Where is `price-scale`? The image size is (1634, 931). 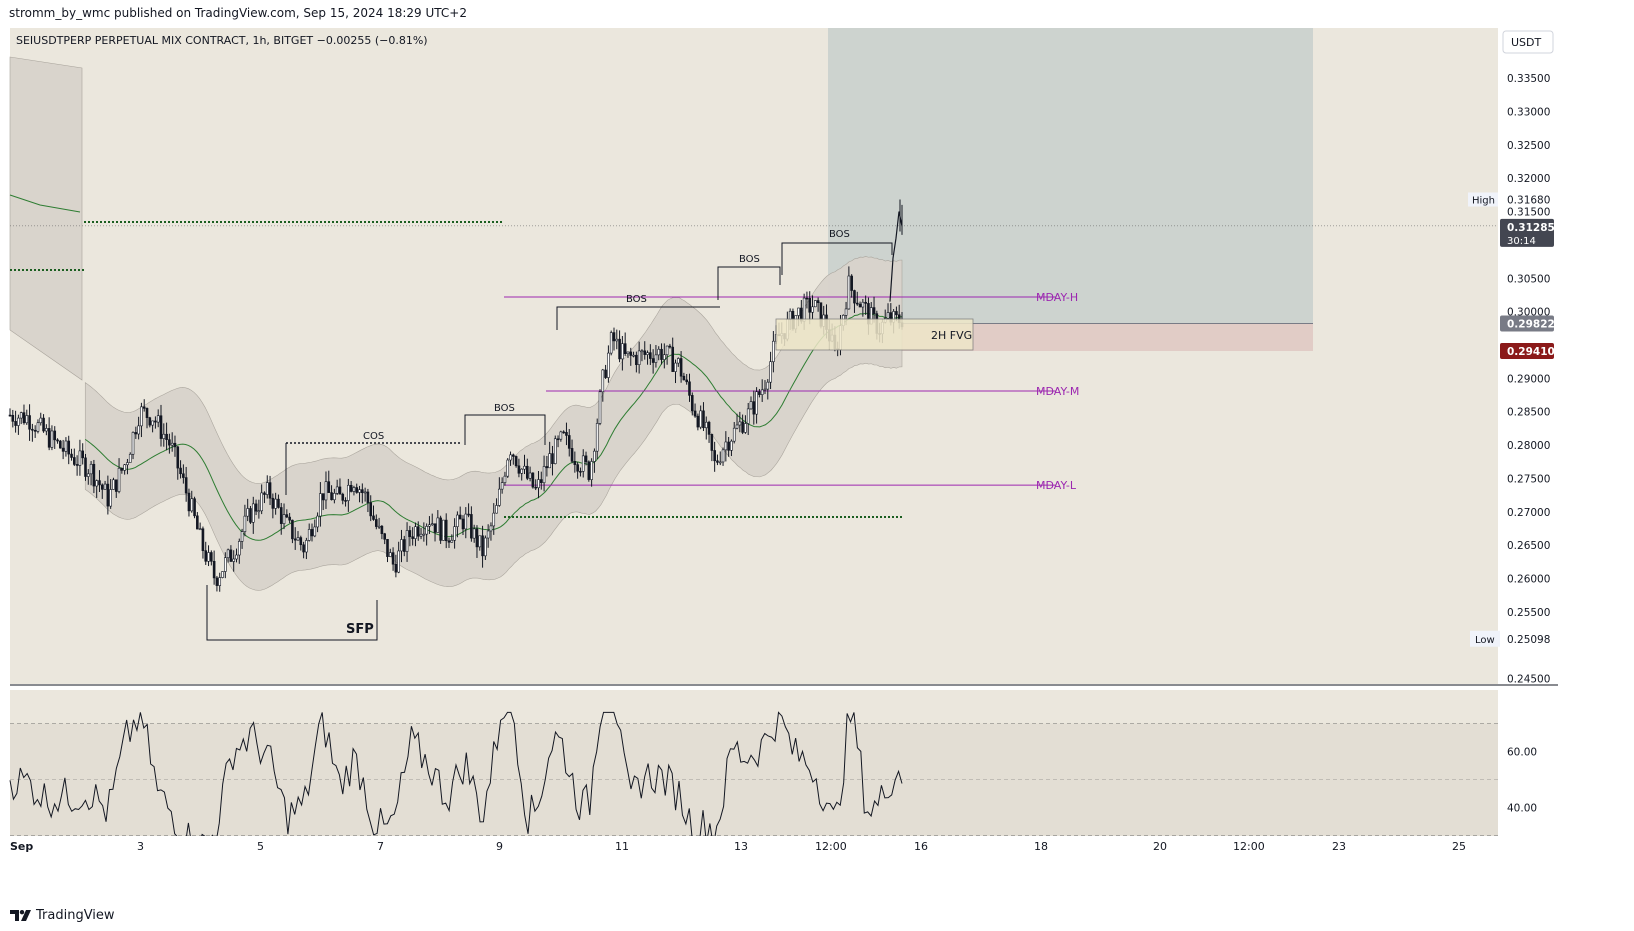
price-scale is located at coordinates (1528, 443).